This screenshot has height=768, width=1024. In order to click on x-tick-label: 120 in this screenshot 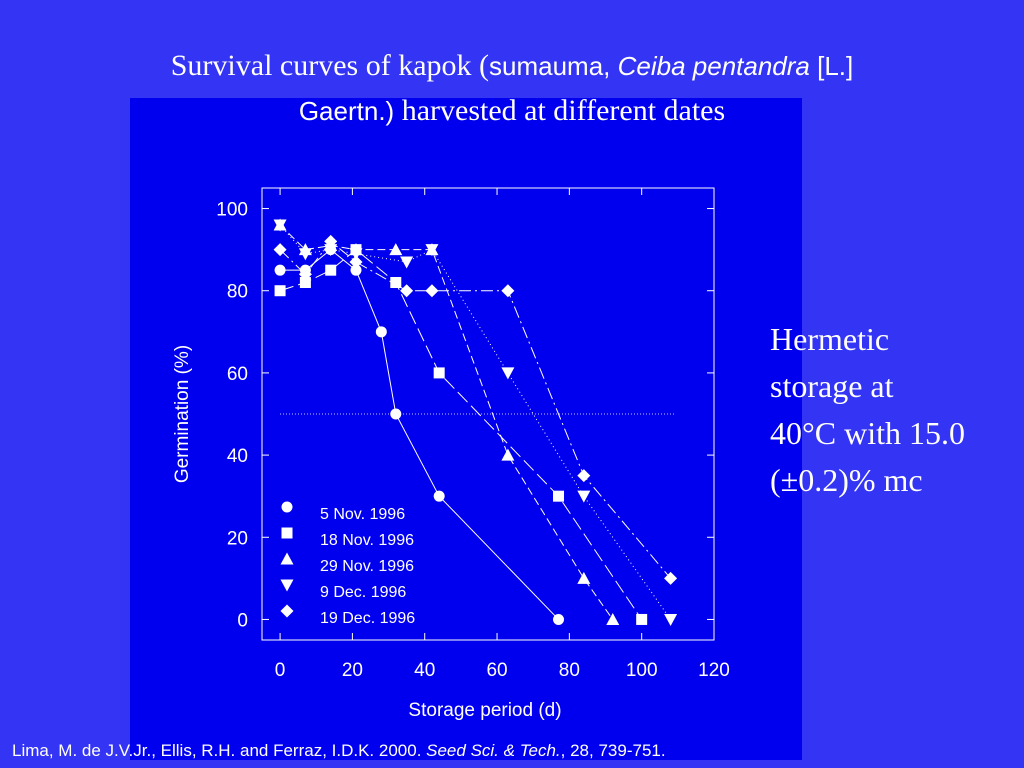, I will do `click(714, 670)`.